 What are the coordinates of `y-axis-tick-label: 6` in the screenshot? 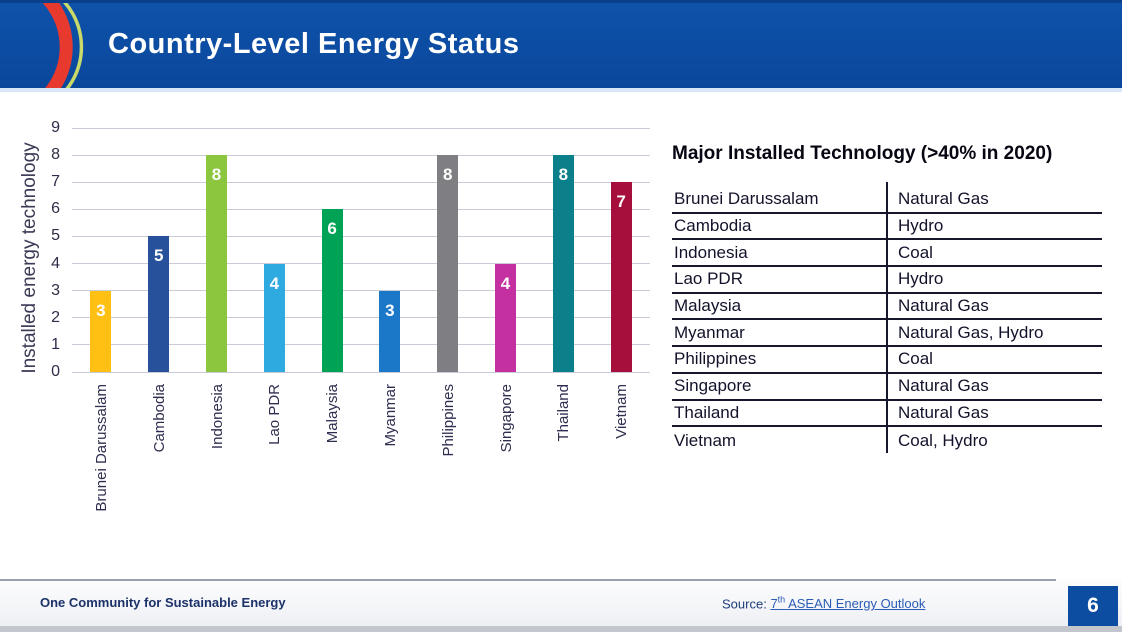 It's located at (55, 209).